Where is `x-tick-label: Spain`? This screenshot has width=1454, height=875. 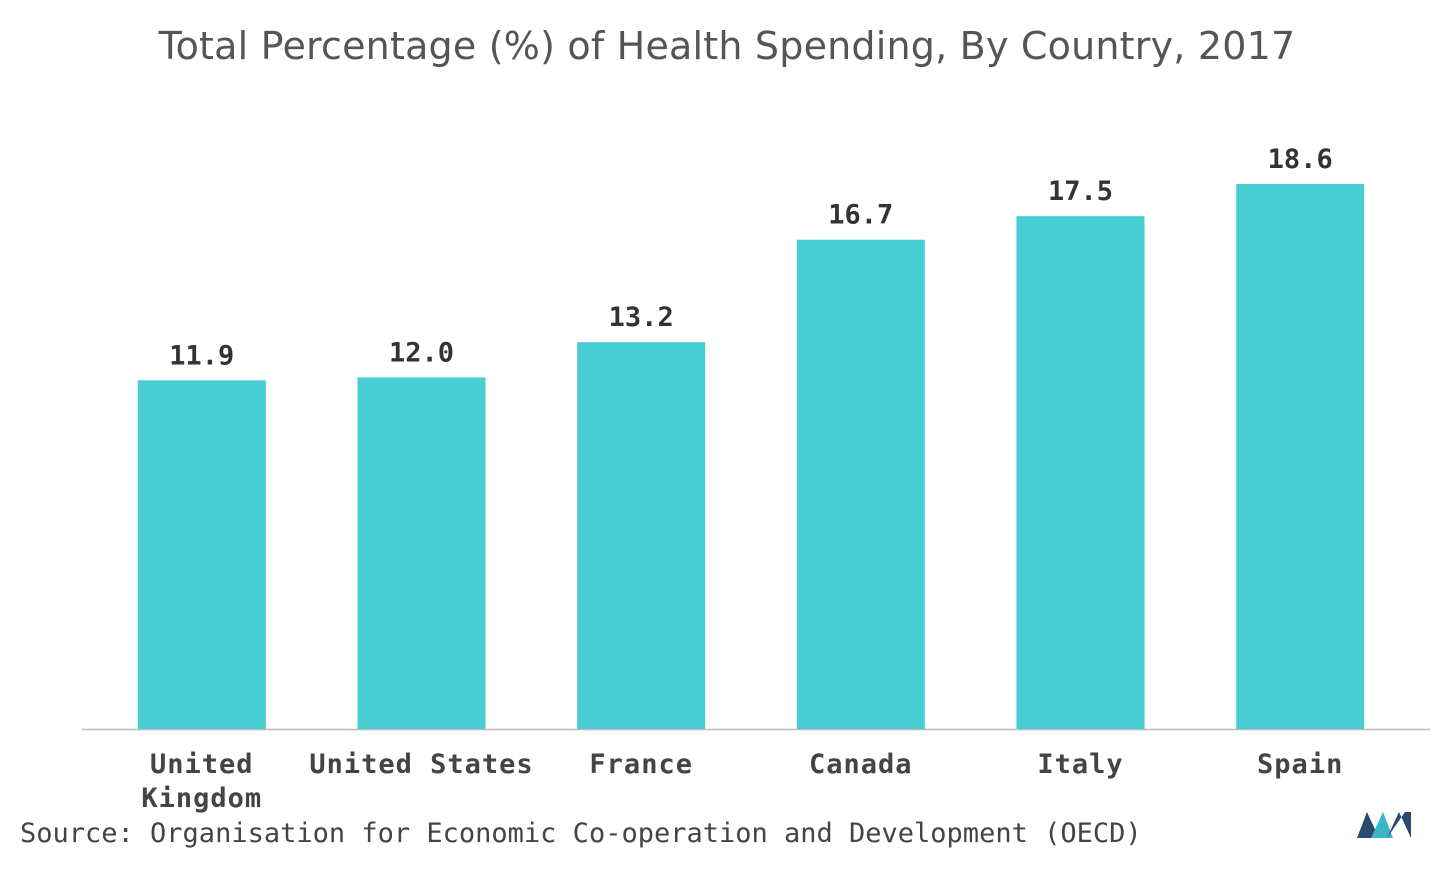
x-tick-label: Spain is located at coordinates (1300, 764).